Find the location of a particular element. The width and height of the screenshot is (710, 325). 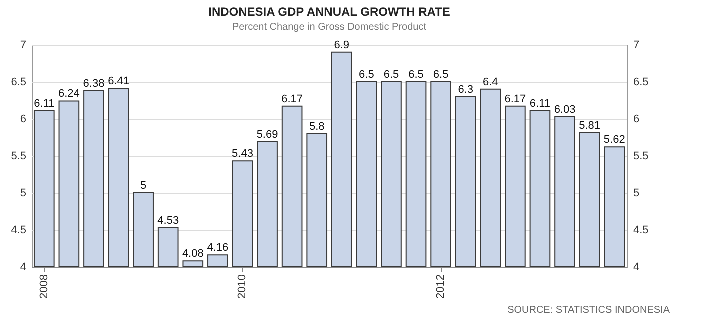

data-label: 4.53 is located at coordinates (169, 220).